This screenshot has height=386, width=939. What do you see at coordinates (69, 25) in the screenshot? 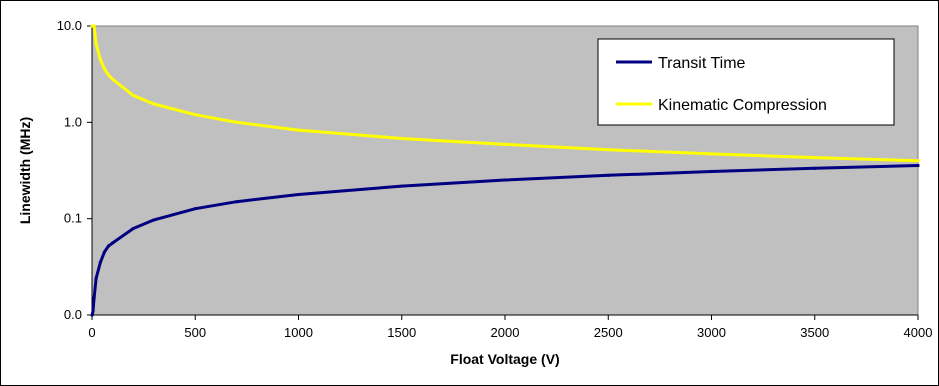
I see `y-tick-label: 10.0` at bounding box center [69, 25].